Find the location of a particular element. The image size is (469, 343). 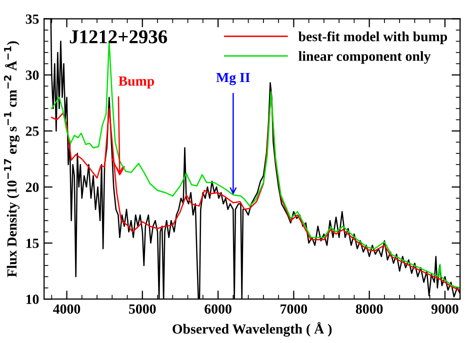

annotation: Bump is located at coordinates (136, 82).